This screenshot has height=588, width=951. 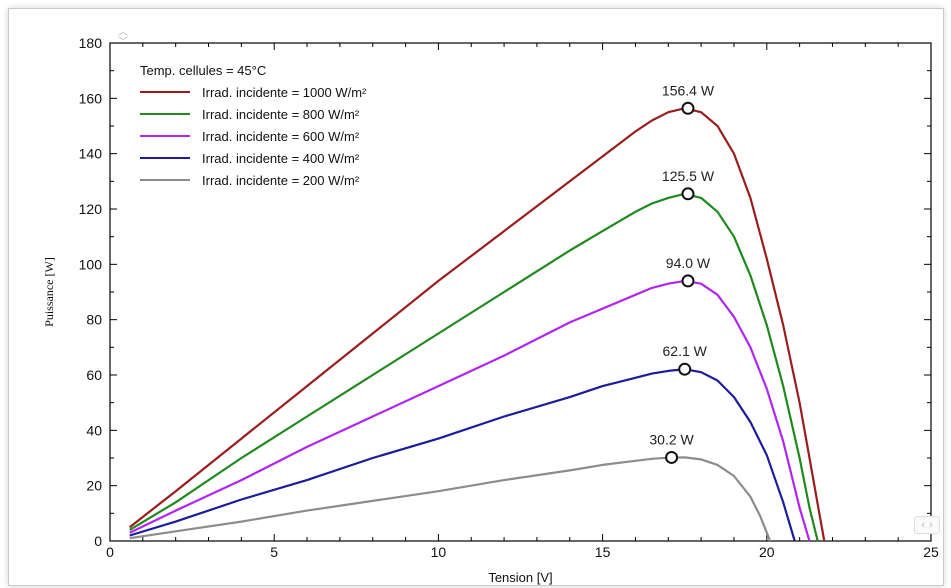 What do you see at coordinates (281, 158) in the screenshot?
I see `legend-entry: Irrad. incidente = 400 W/m²` at bounding box center [281, 158].